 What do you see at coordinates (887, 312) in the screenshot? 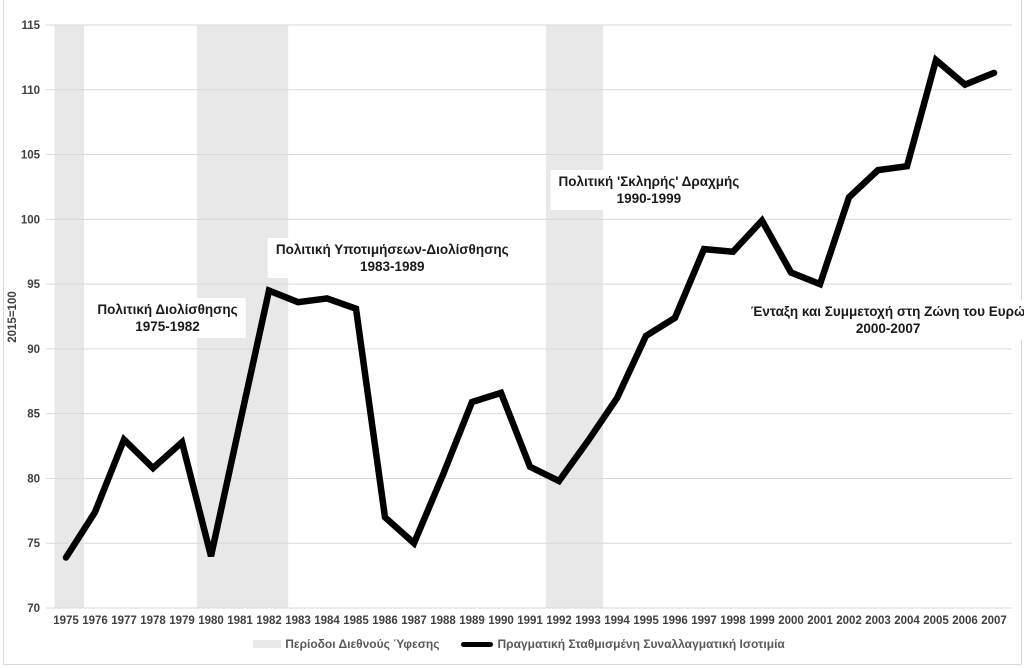
I see `annotation-title: Ένταξη και Συμμετοχή στη Ζώνη του Ευρώ` at bounding box center [887, 312].